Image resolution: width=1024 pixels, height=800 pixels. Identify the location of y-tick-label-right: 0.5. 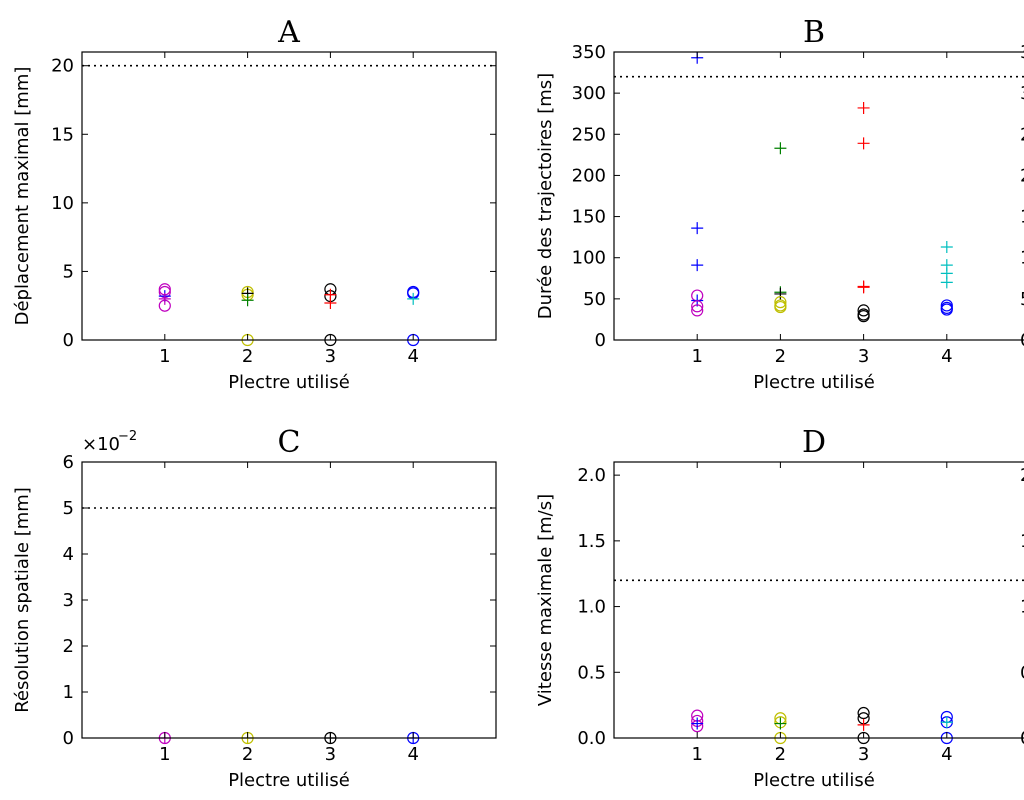
(1022, 672).